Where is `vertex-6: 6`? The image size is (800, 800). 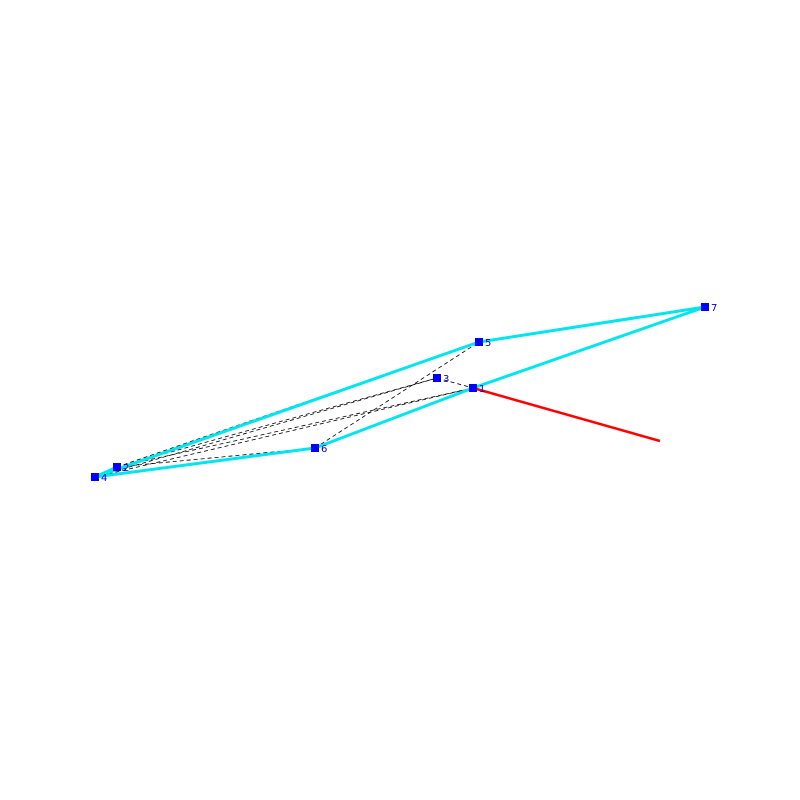
vertex-6: 6 is located at coordinates (319, 449).